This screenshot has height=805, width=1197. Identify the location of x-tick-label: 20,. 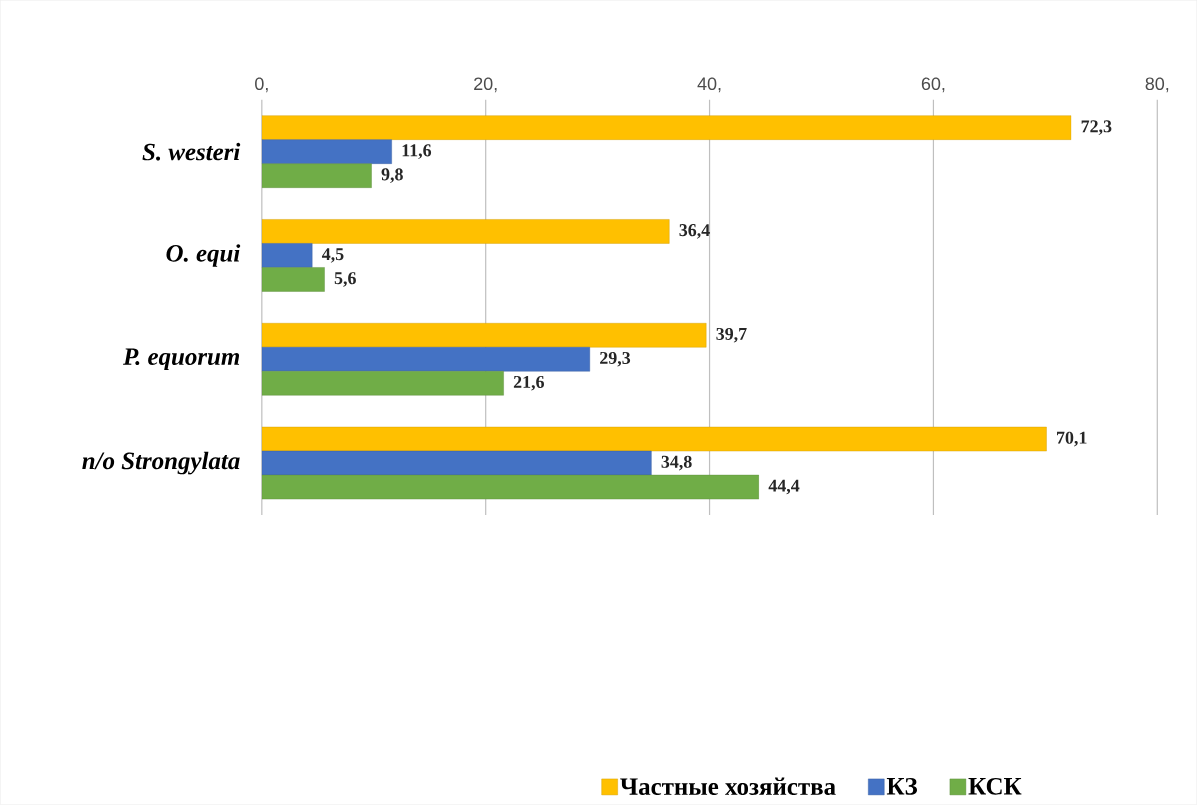
(485, 85).